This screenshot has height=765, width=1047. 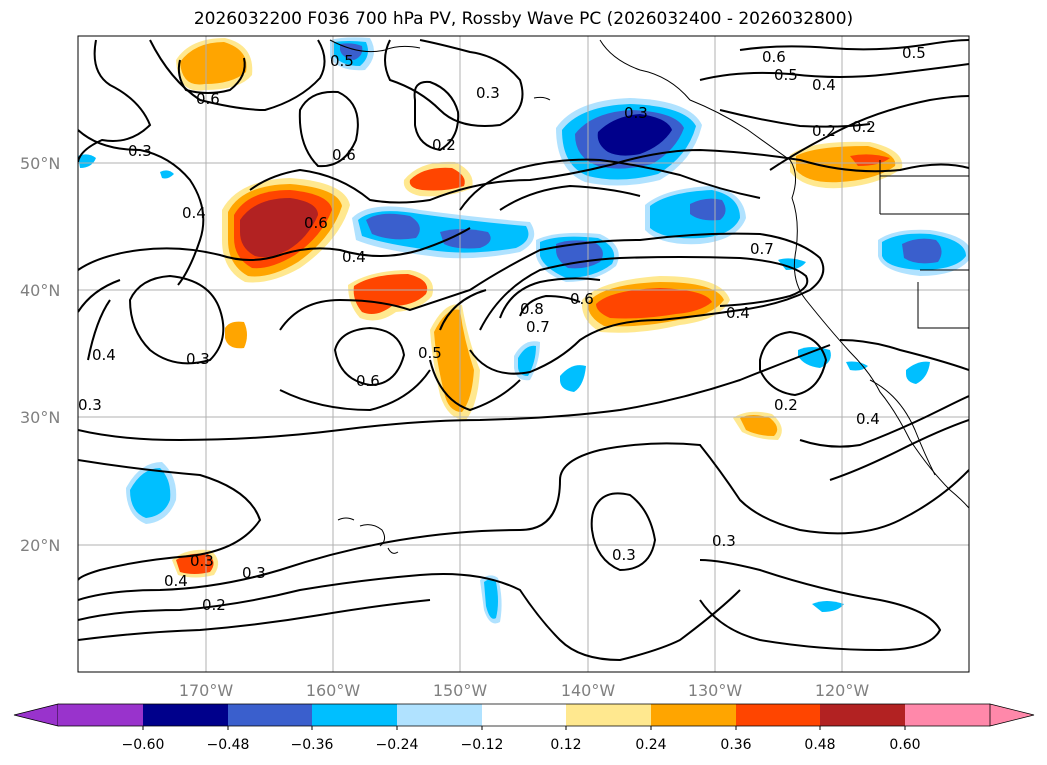 What do you see at coordinates (482, 745) in the screenshot?
I see `colorbar-tick-label: −0.12` at bounding box center [482, 745].